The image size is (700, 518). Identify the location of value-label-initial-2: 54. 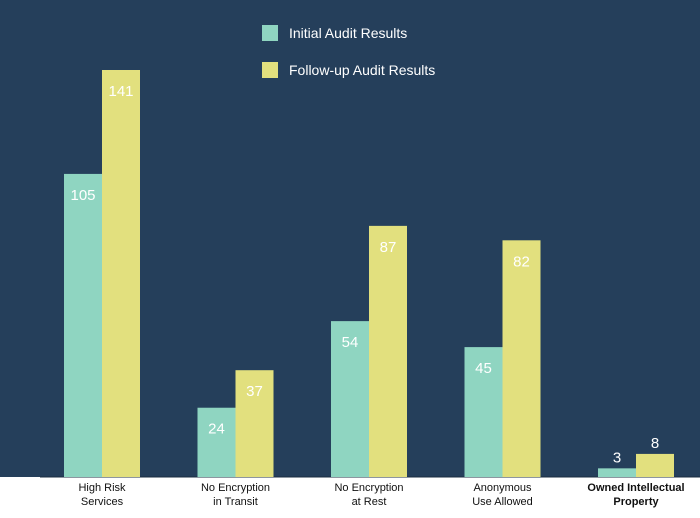
(350, 342).